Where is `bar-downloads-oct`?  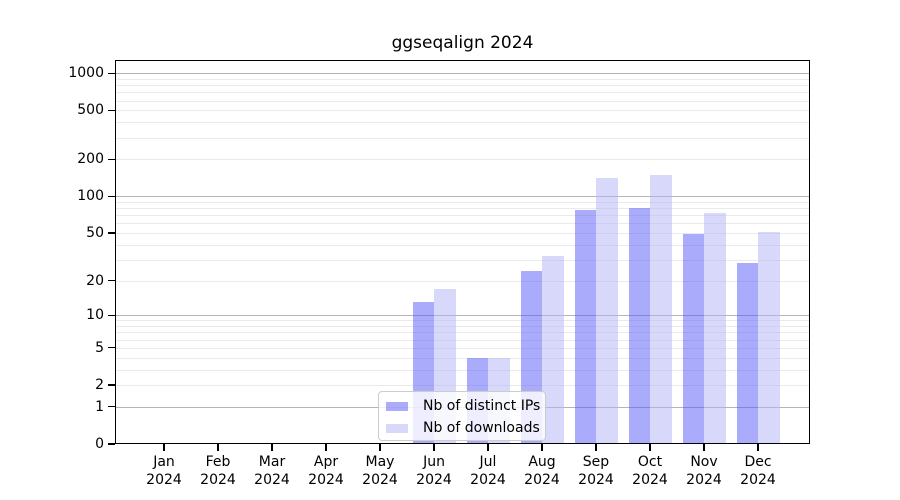
bar-downloads-oct is located at coordinates (661, 309).